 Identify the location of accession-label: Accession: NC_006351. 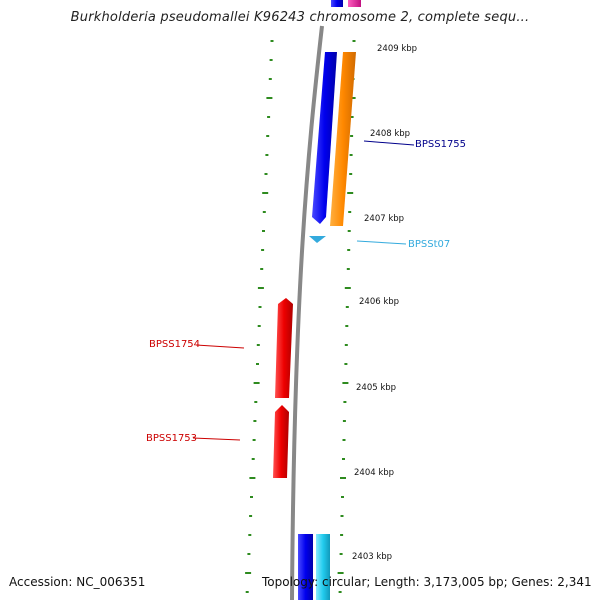
(77, 582).